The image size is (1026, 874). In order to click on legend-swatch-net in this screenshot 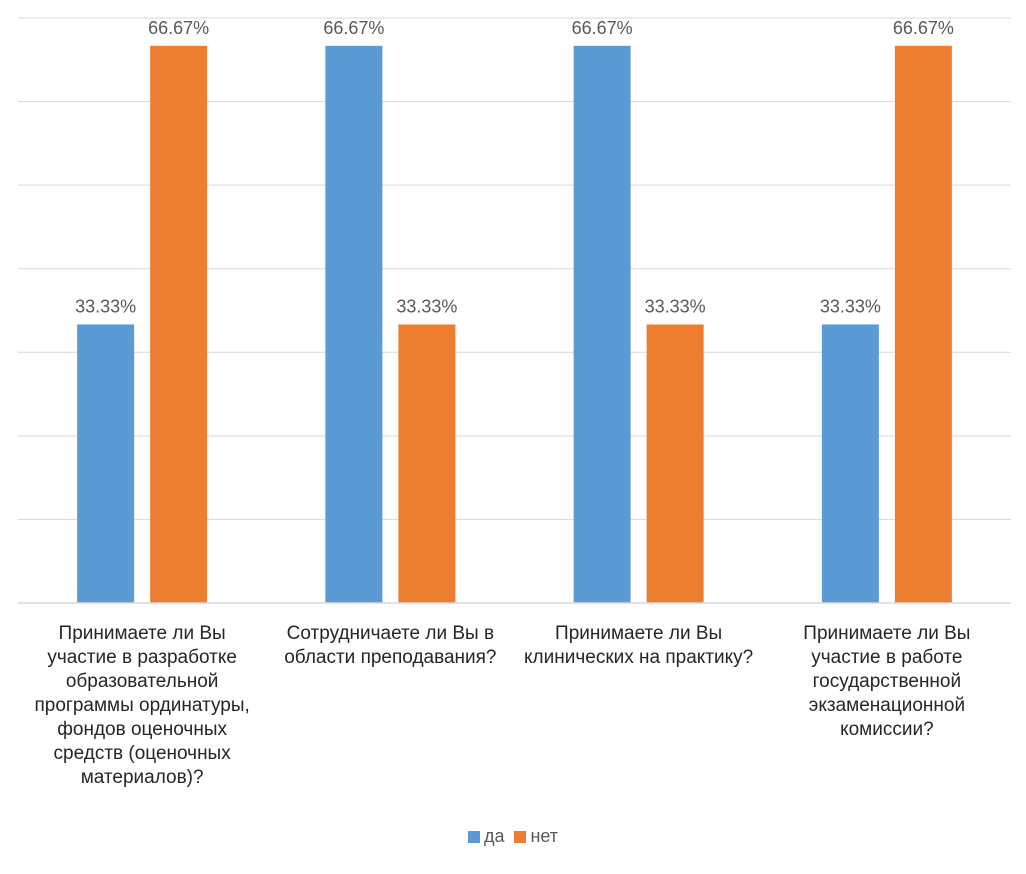, I will do `click(520, 836)`.